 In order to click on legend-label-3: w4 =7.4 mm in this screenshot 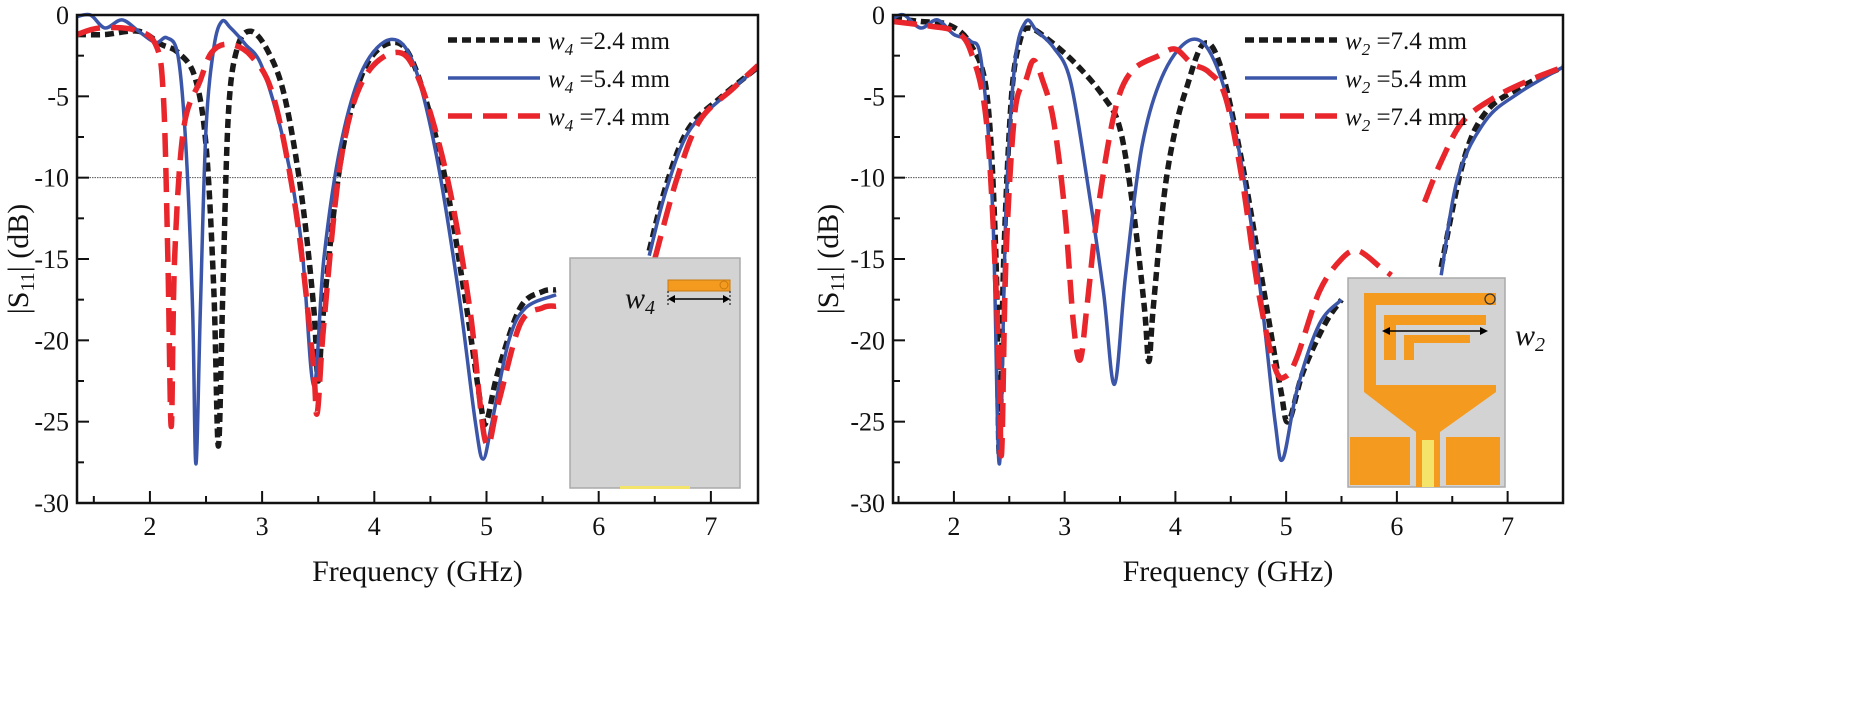, I will do `click(609, 119)`.